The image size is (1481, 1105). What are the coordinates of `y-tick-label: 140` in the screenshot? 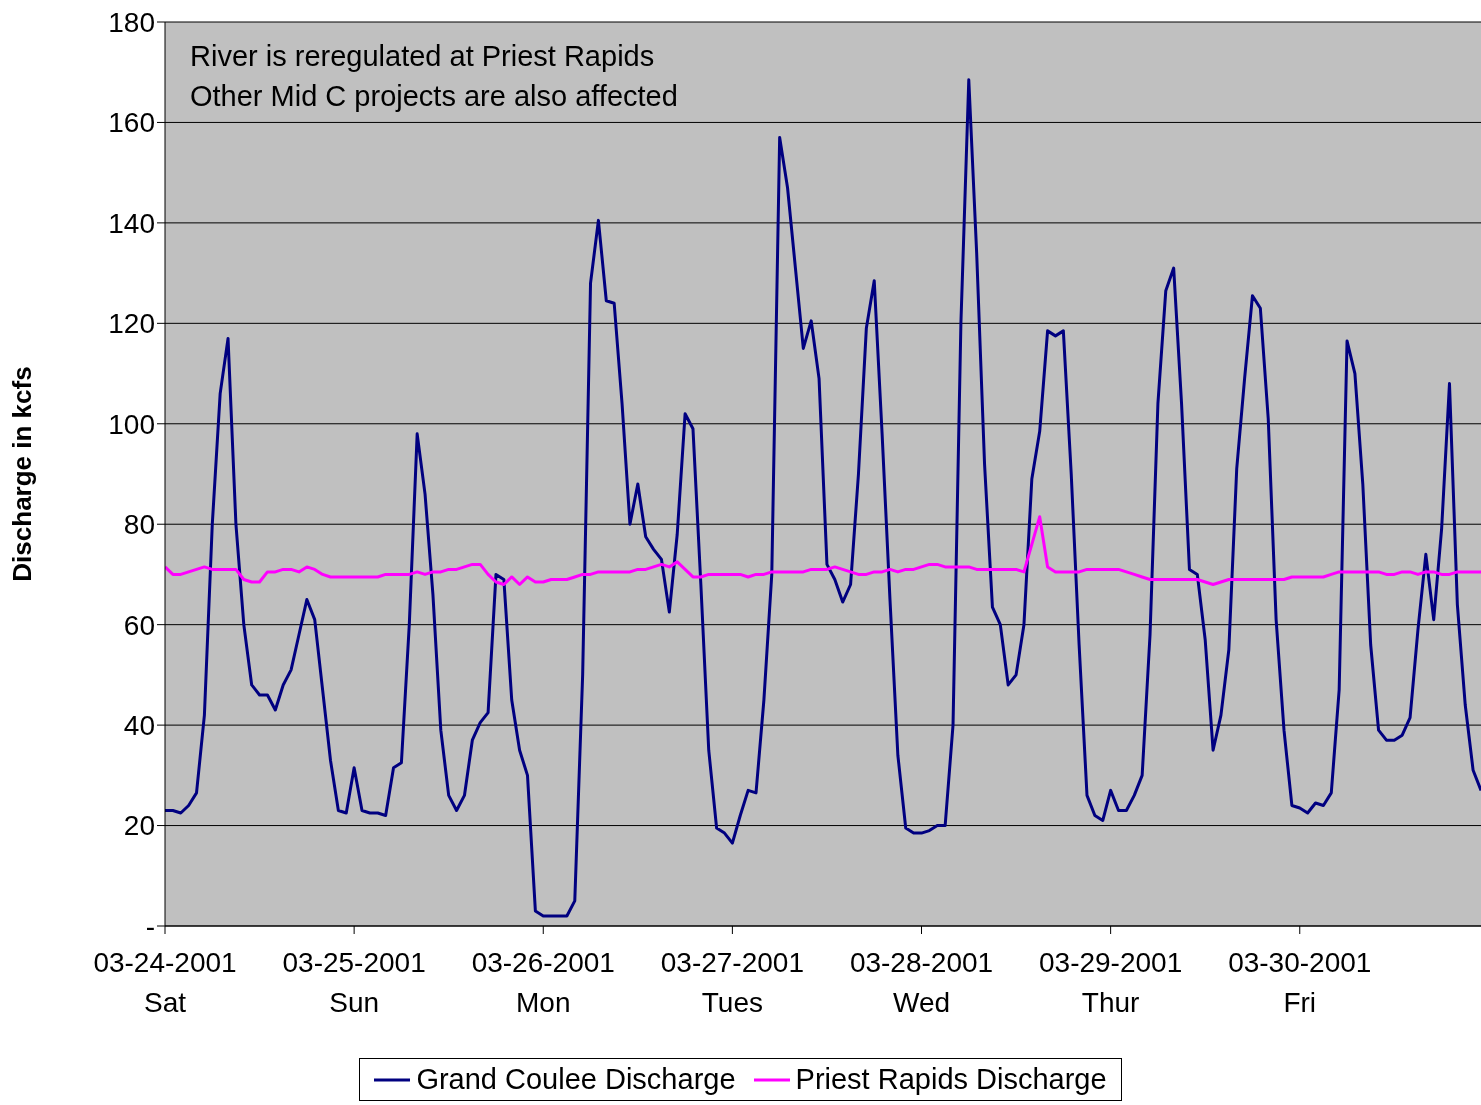 It's located at (131, 223).